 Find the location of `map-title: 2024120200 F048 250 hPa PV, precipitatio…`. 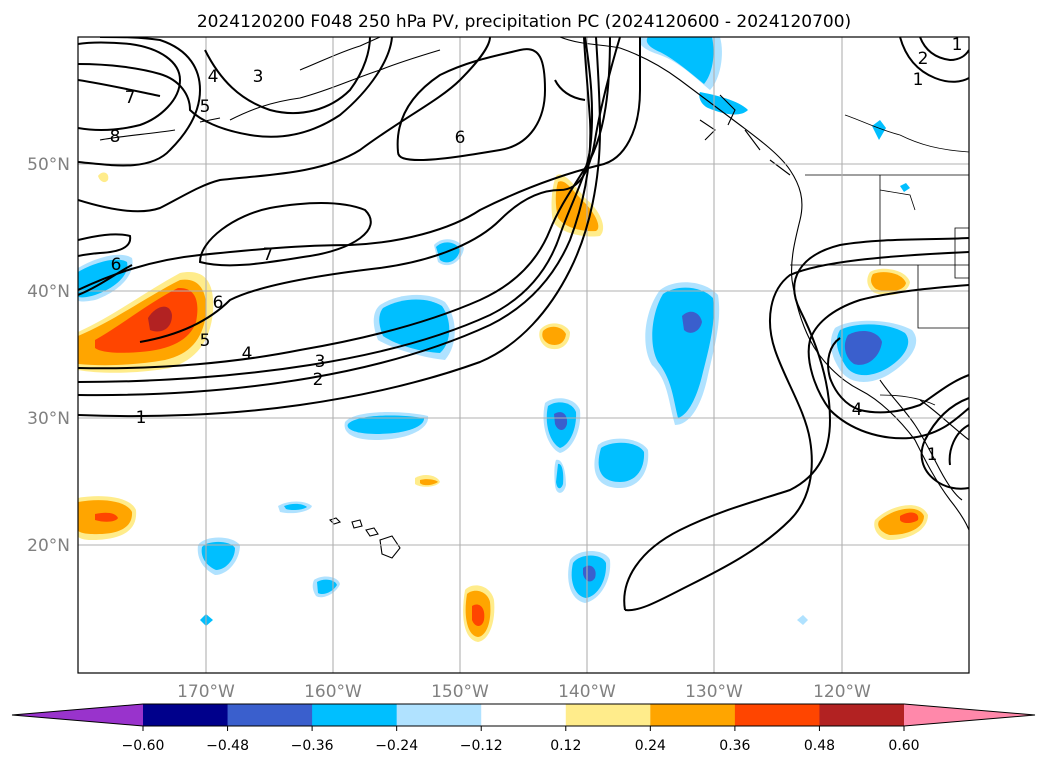

map-title: 2024120200 F048 250 hPa PV, precipitatio… is located at coordinates (524, 22).